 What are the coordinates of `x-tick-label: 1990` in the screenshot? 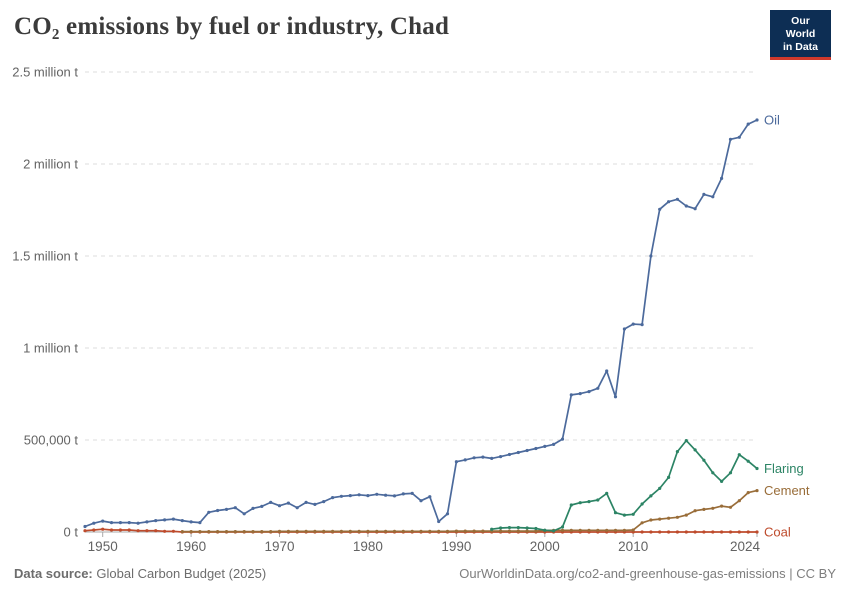 It's located at (456, 546).